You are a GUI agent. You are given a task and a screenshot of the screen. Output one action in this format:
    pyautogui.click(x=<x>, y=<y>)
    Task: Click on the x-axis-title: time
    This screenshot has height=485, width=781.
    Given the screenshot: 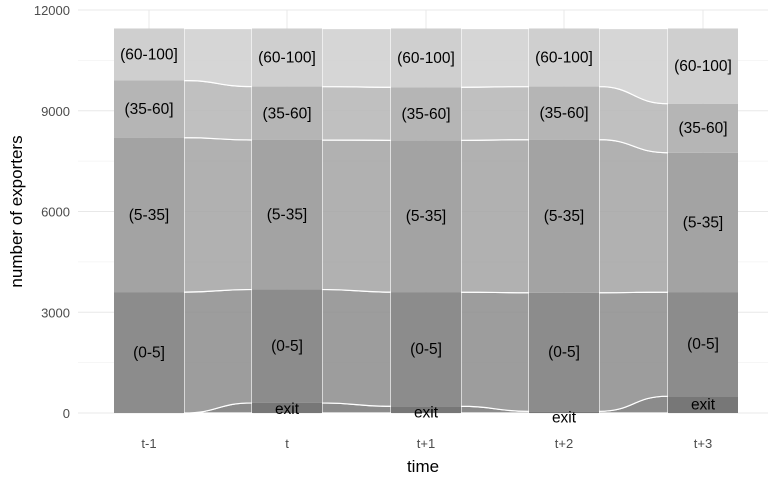 What is the action you would take?
    pyautogui.click(x=423, y=466)
    